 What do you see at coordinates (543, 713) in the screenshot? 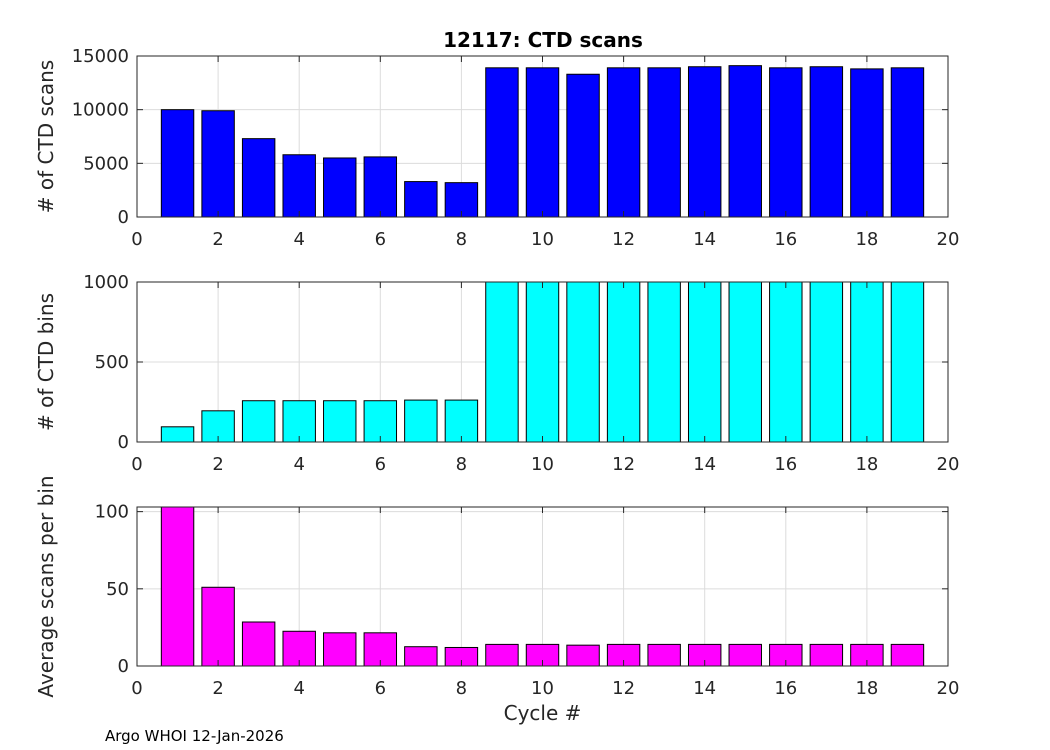
I see `x-axis-label: Cycle #` at bounding box center [543, 713].